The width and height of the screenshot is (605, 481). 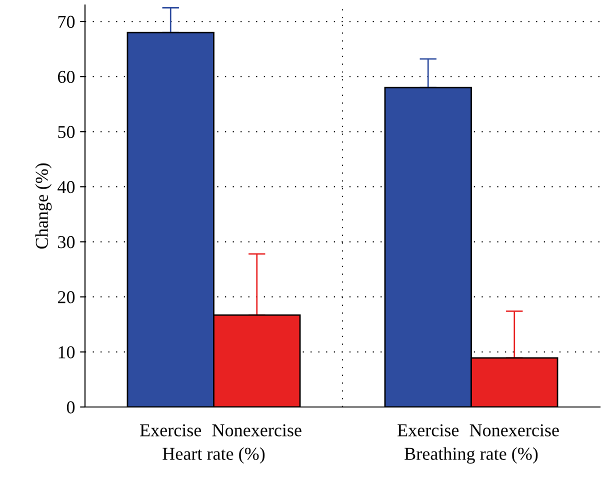 What do you see at coordinates (66, 22) in the screenshot?
I see `y-tick-label: 70` at bounding box center [66, 22].